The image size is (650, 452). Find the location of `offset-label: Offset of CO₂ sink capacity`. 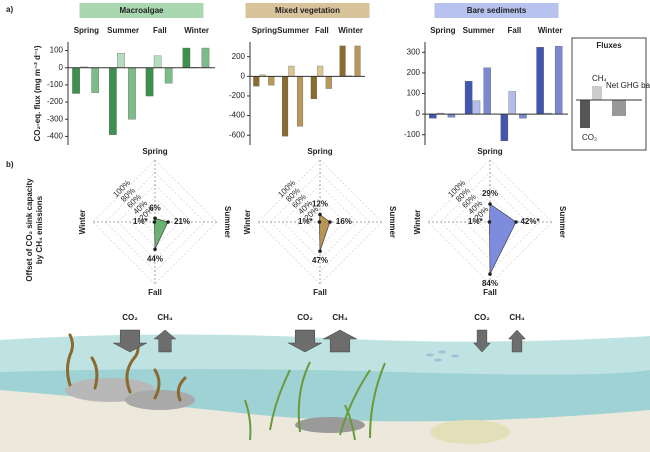

offset-label: Offset of CO₂ sink capacity is located at coordinates (29, 230).